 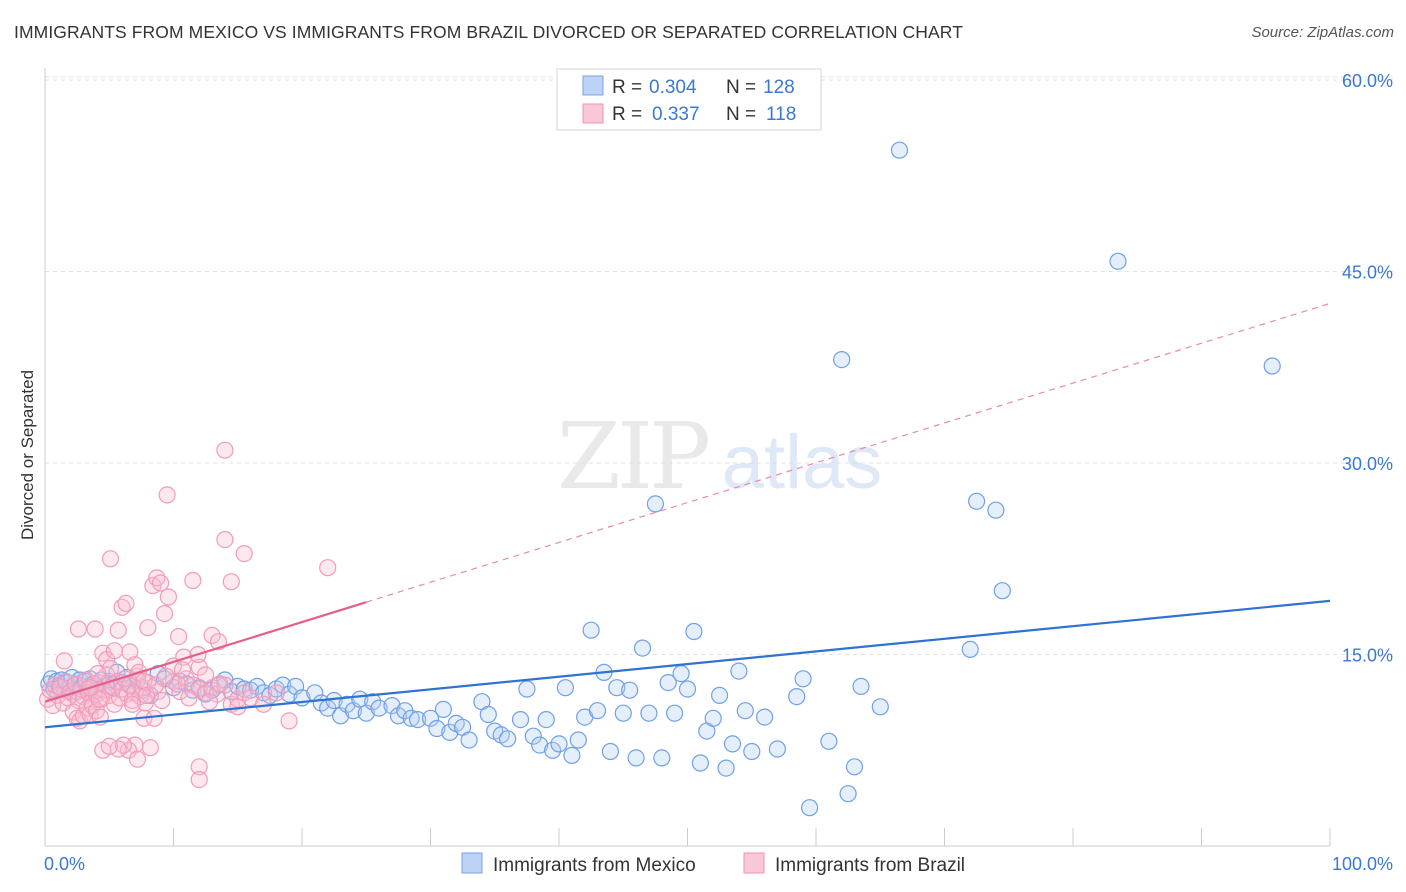 I want to click on mexico-n-value: 128, so click(x=779, y=87).